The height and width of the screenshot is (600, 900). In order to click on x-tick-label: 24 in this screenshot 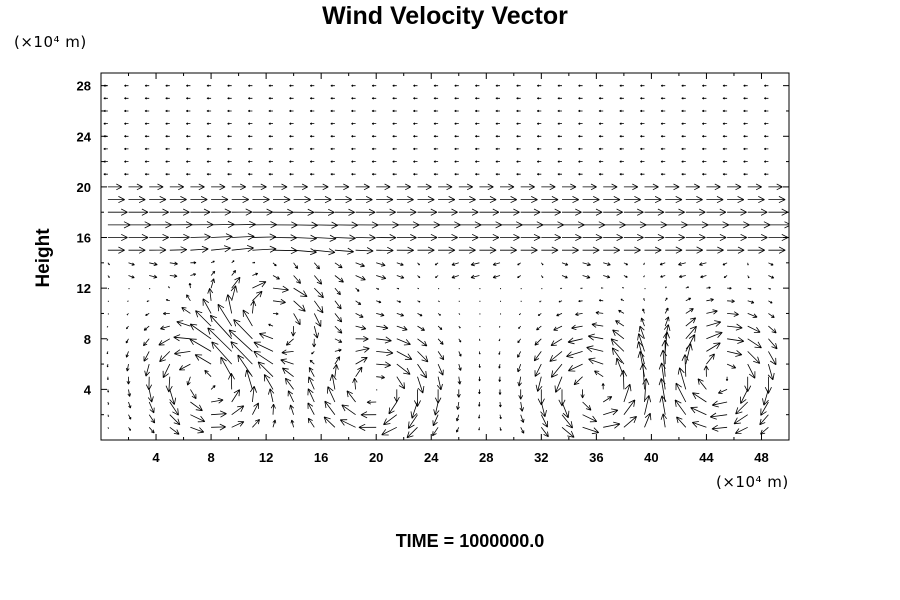, I will do `click(431, 457)`.